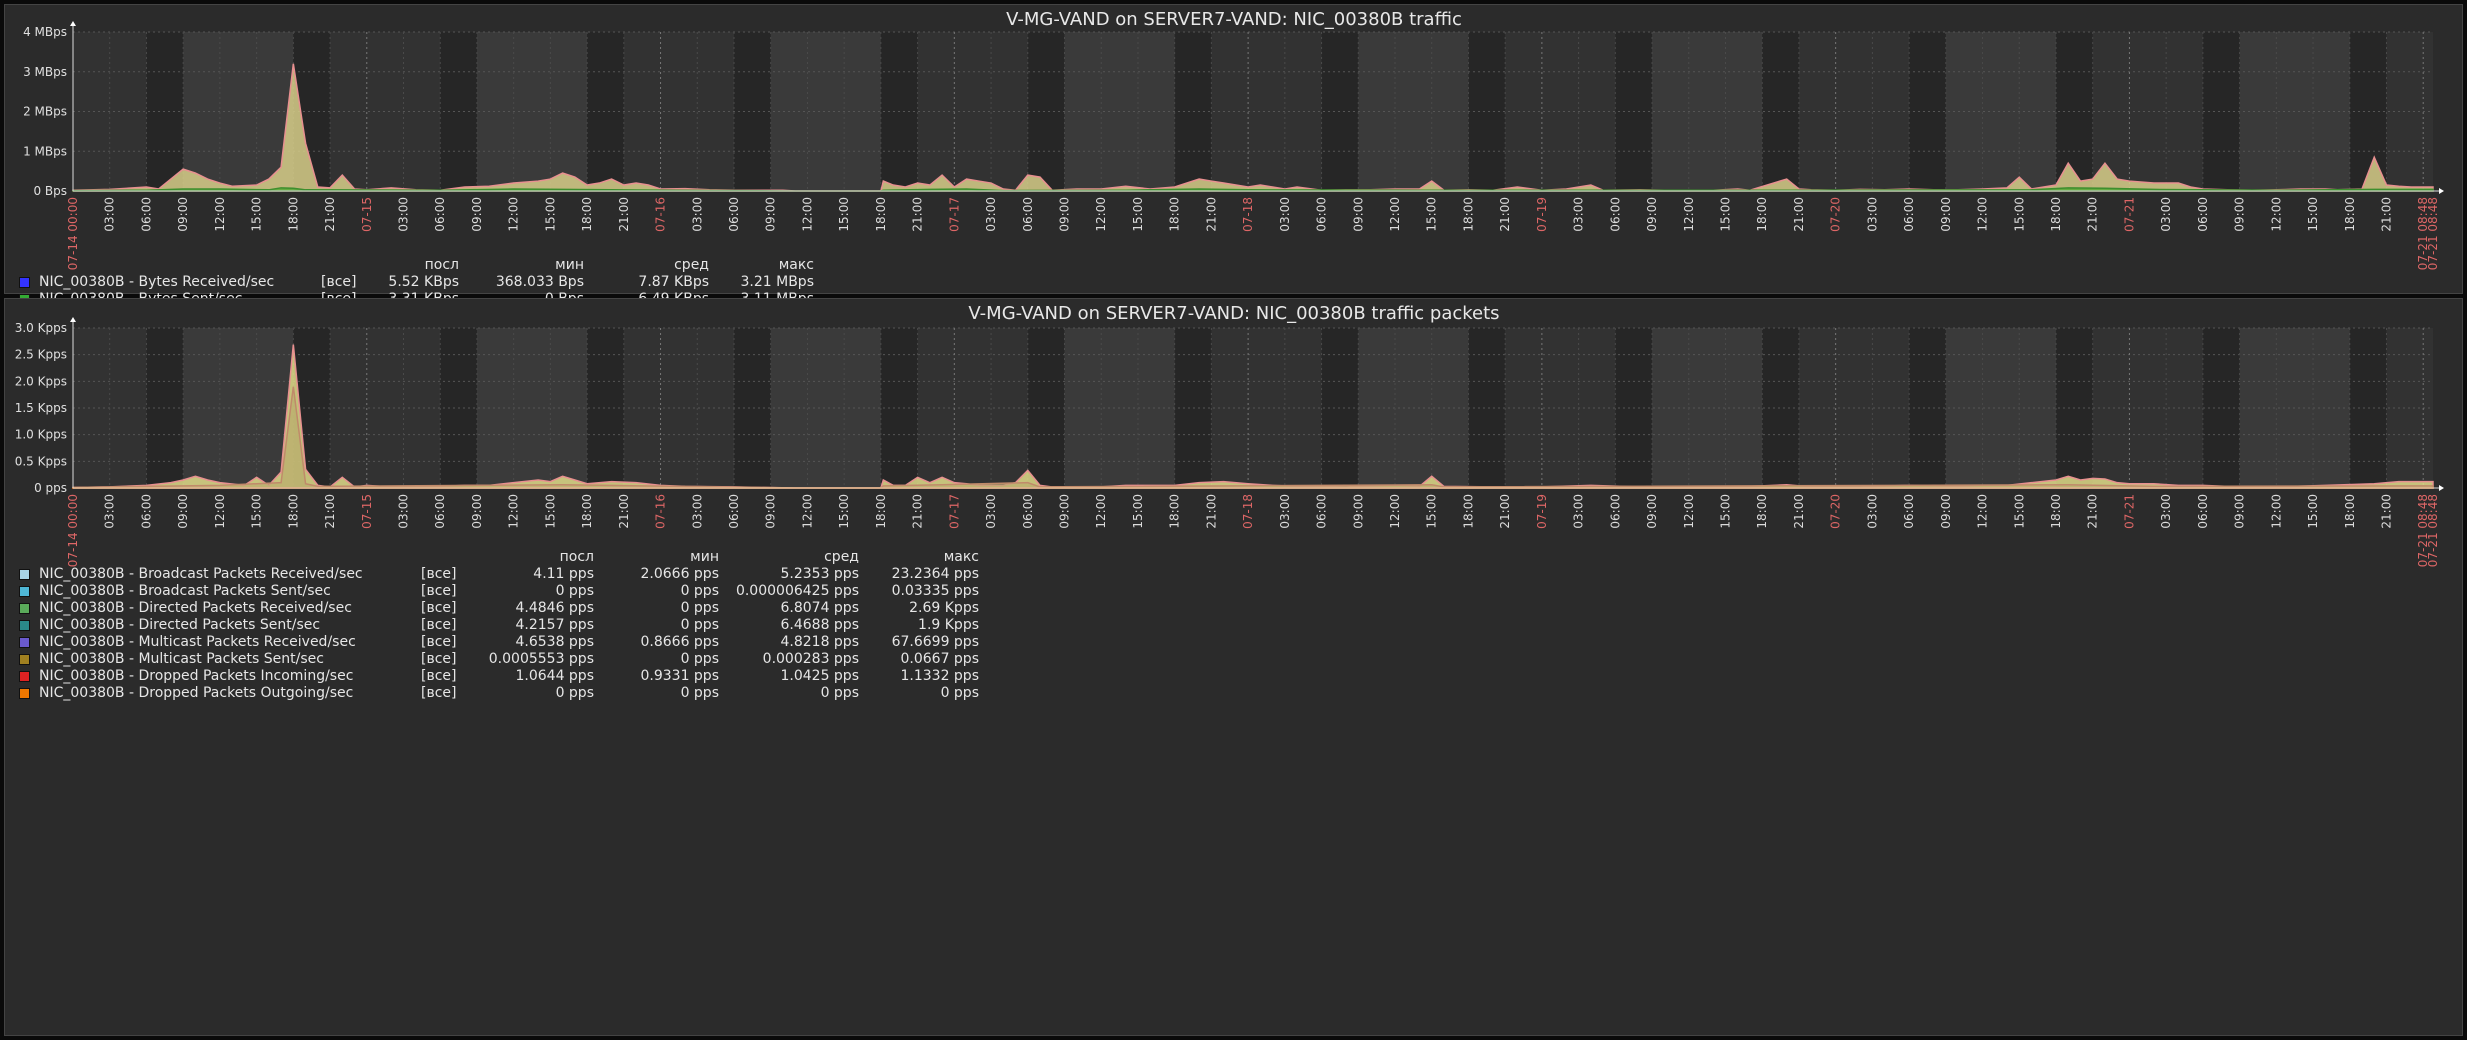 Image resolution: width=2467 pixels, height=1040 pixels. What do you see at coordinates (45, 72) in the screenshot?
I see `y-tick-label: 3 MBps` at bounding box center [45, 72].